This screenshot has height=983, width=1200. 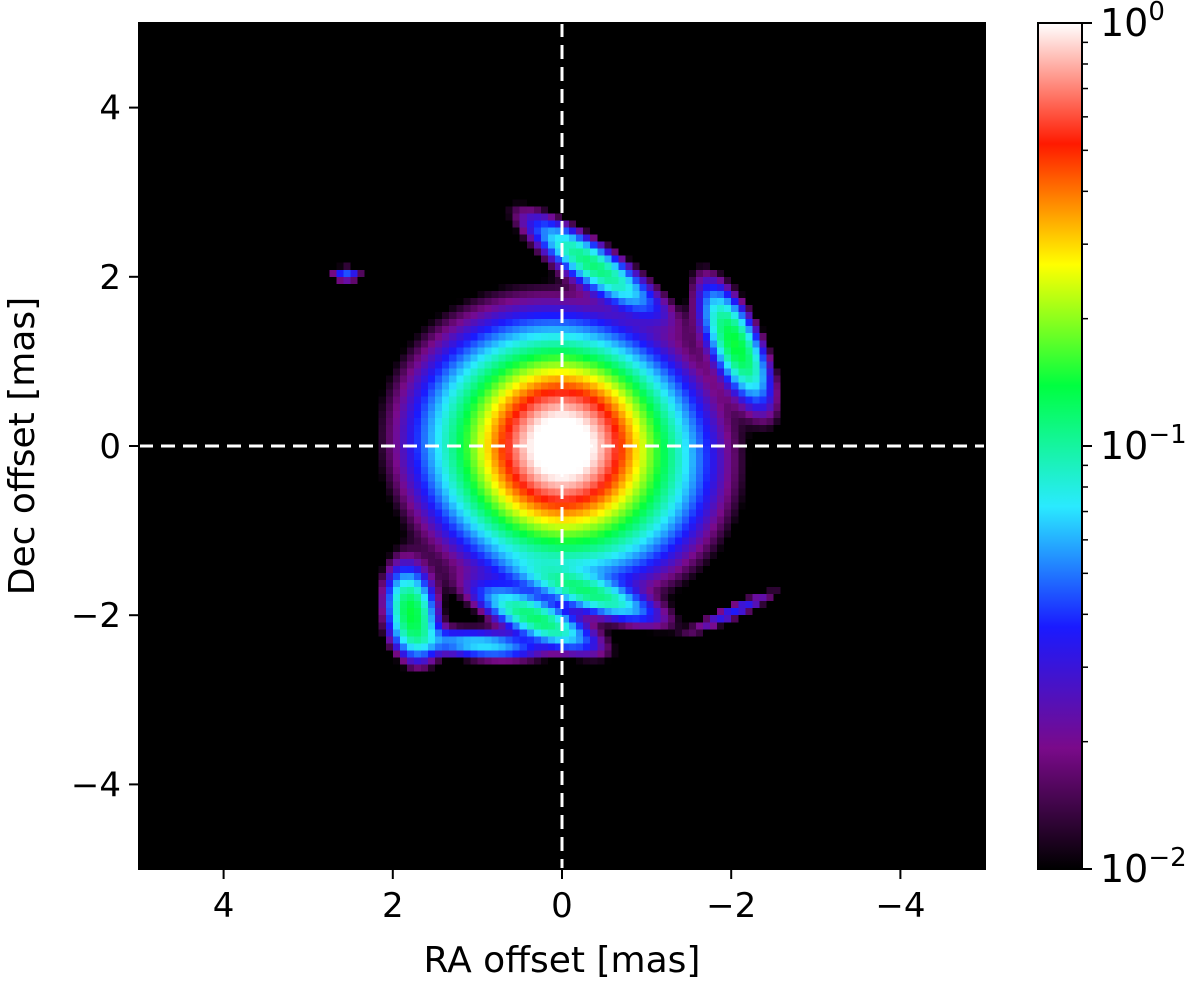 I want to click on colorbar-ticks: 10⁰ 10⁻¹ 10⁻², so click(x=1134, y=445).